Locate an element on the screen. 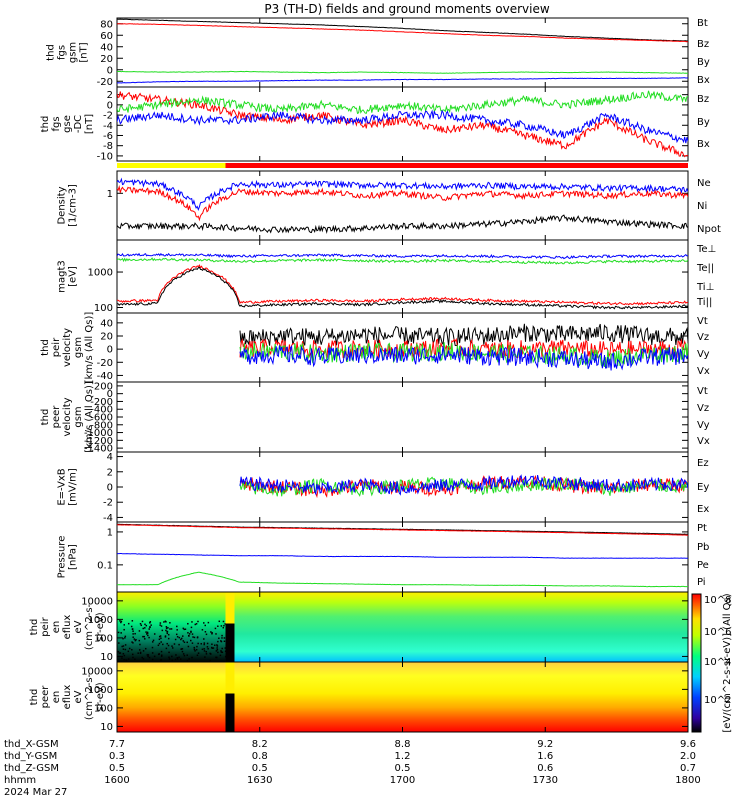 This screenshot has height=800, width=750. xaxis-value: 8.2 is located at coordinates (260, 744).